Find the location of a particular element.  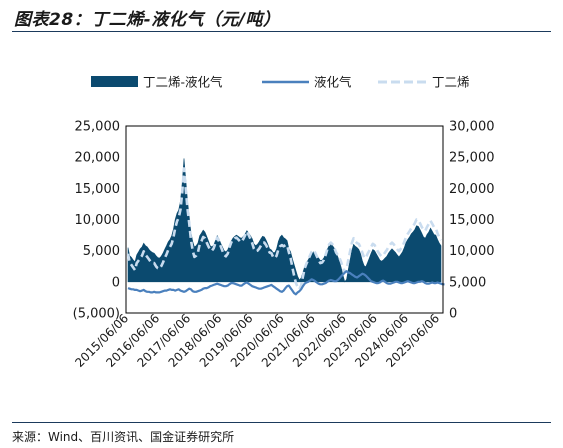

chart-title: 图表28：丁二烯-液化气（元/吨） is located at coordinates (147, 20).